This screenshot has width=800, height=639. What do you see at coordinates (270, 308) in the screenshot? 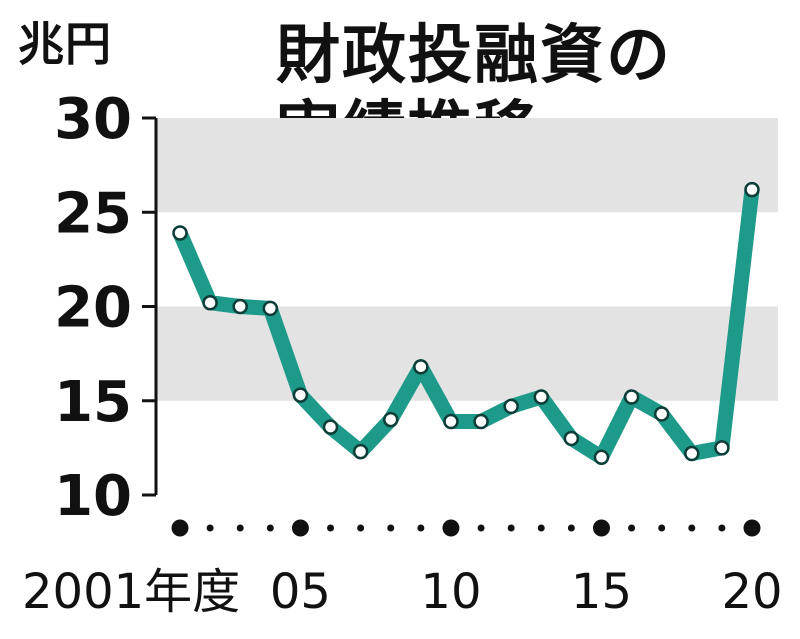
I see `data-point-2004` at bounding box center [270, 308].